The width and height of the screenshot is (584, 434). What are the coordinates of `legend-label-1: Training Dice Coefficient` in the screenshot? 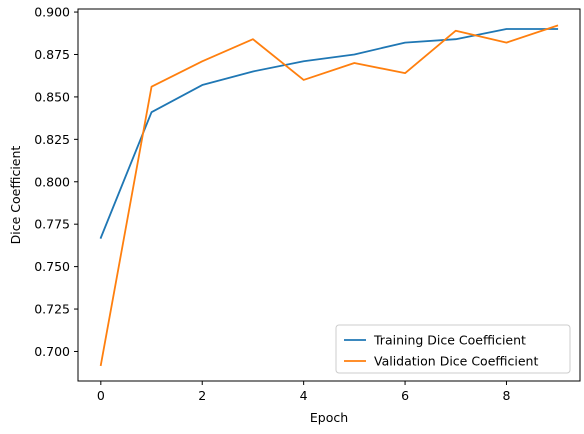 It's located at (449, 340).